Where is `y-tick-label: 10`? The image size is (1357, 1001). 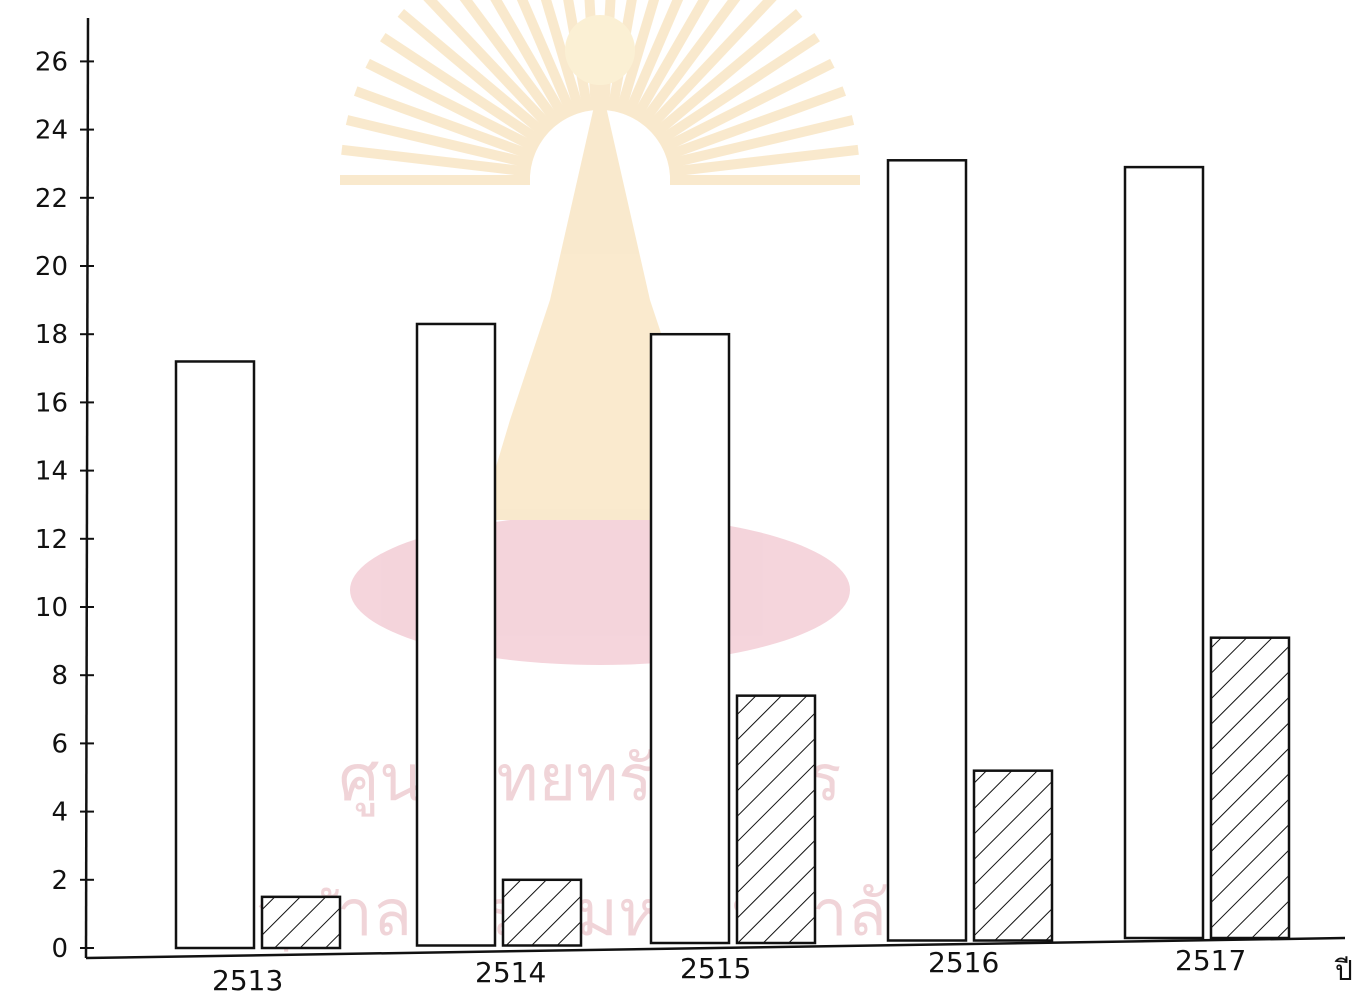
y-tick-label: 10 is located at coordinates (51, 608).